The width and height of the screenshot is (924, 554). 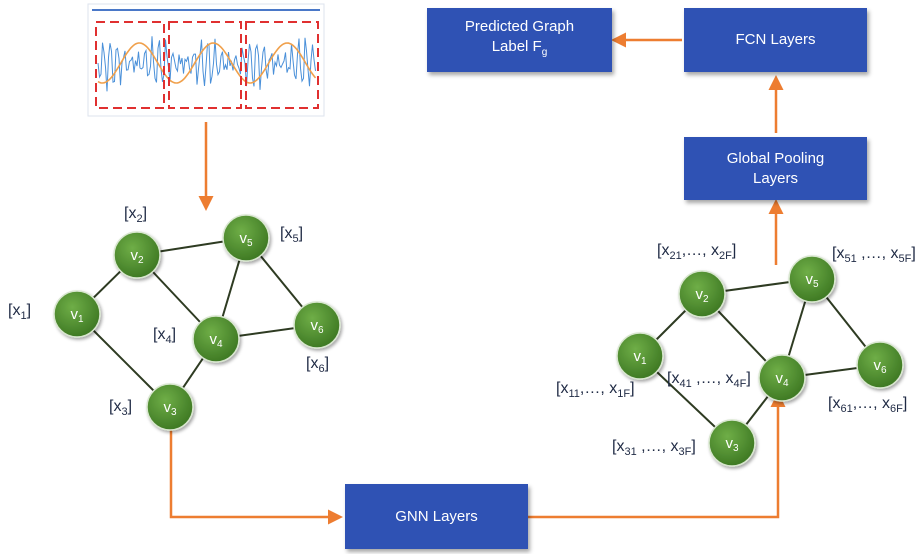 I want to click on signal-slow-component, so click(x=207, y=63).